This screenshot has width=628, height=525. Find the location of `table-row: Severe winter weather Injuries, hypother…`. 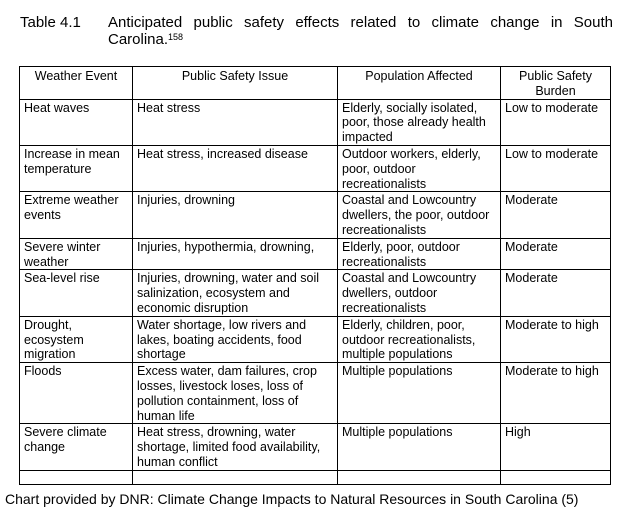

table-row: Severe winter weather Injuries, hypother… is located at coordinates (315, 254).